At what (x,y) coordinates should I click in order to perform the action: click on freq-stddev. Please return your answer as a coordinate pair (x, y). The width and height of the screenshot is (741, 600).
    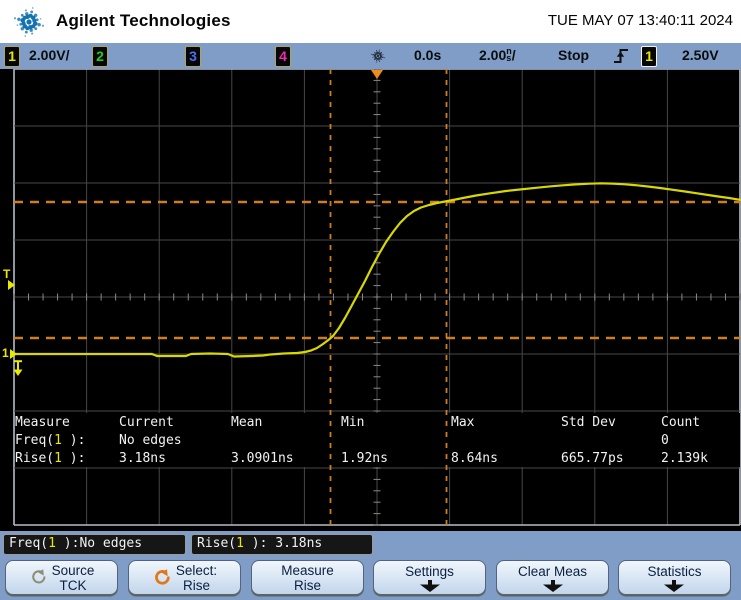
    Looking at the image, I should click on (611, 440).